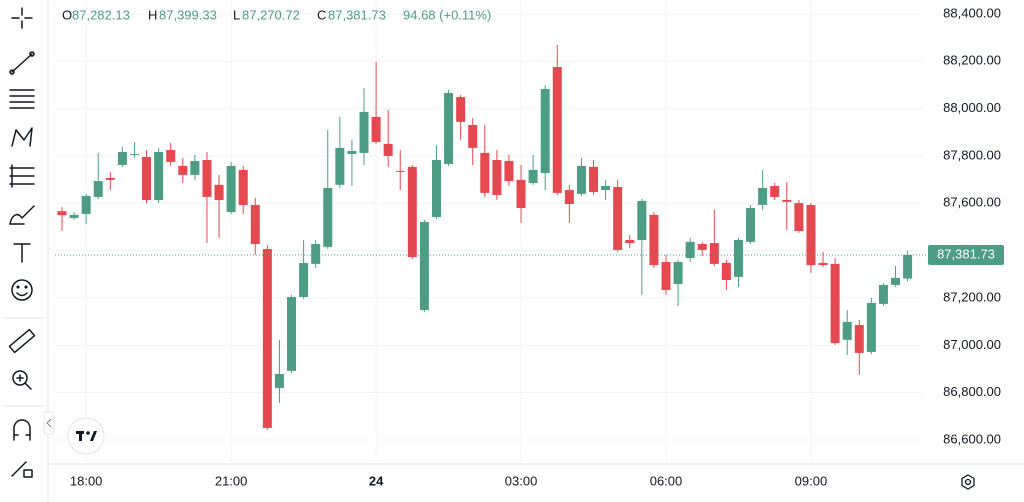  What do you see at coordinates (22, 176) in the screenshot?
I see `fib-tool` at bounding box center [22, 176].